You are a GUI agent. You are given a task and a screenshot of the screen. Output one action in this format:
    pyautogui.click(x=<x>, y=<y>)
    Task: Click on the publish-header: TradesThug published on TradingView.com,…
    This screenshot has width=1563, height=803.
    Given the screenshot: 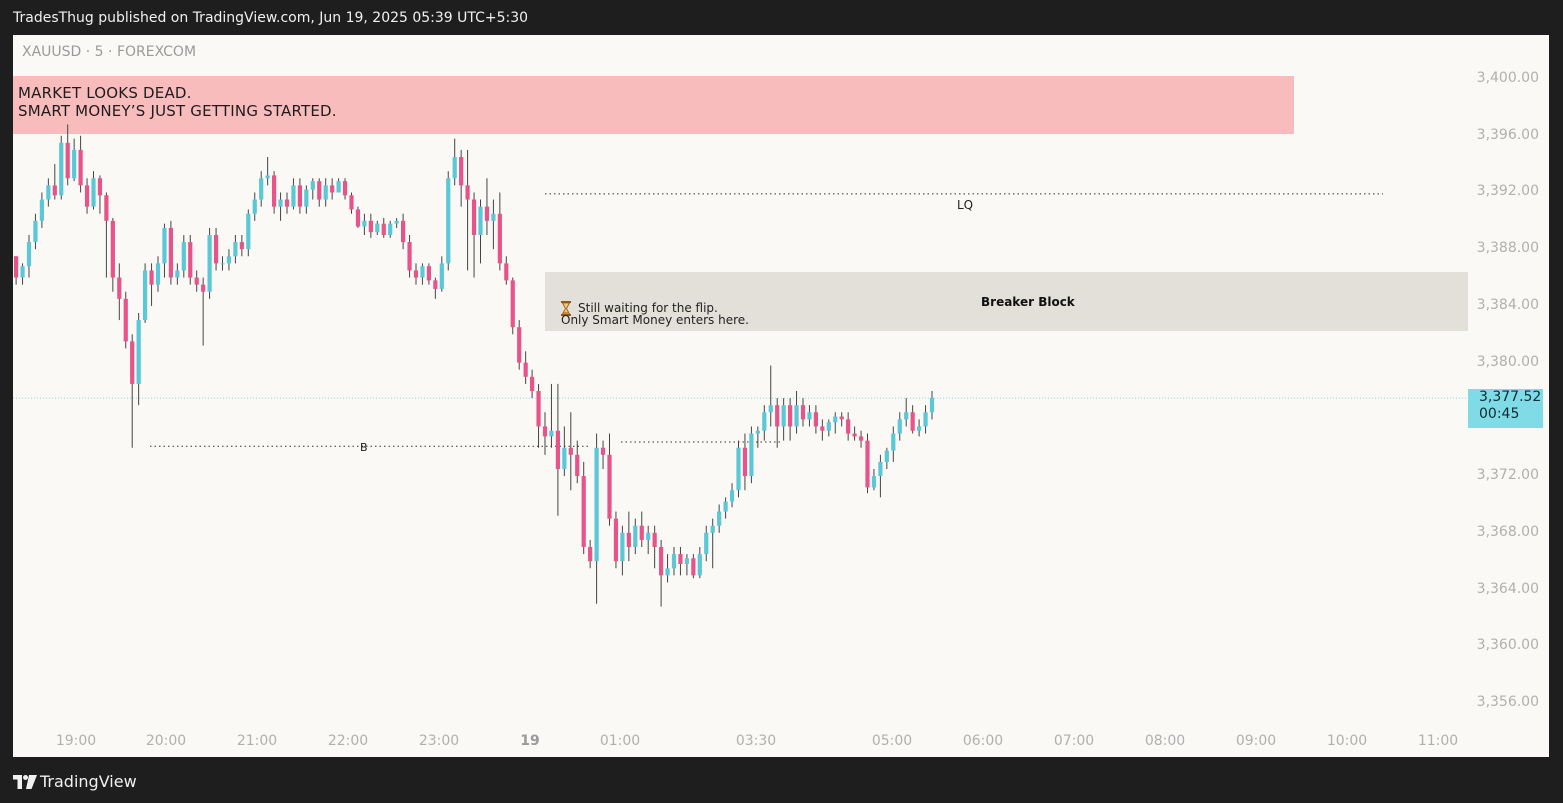 What is the action you would take?
    pyautogui.click(x=271, y=18)
    